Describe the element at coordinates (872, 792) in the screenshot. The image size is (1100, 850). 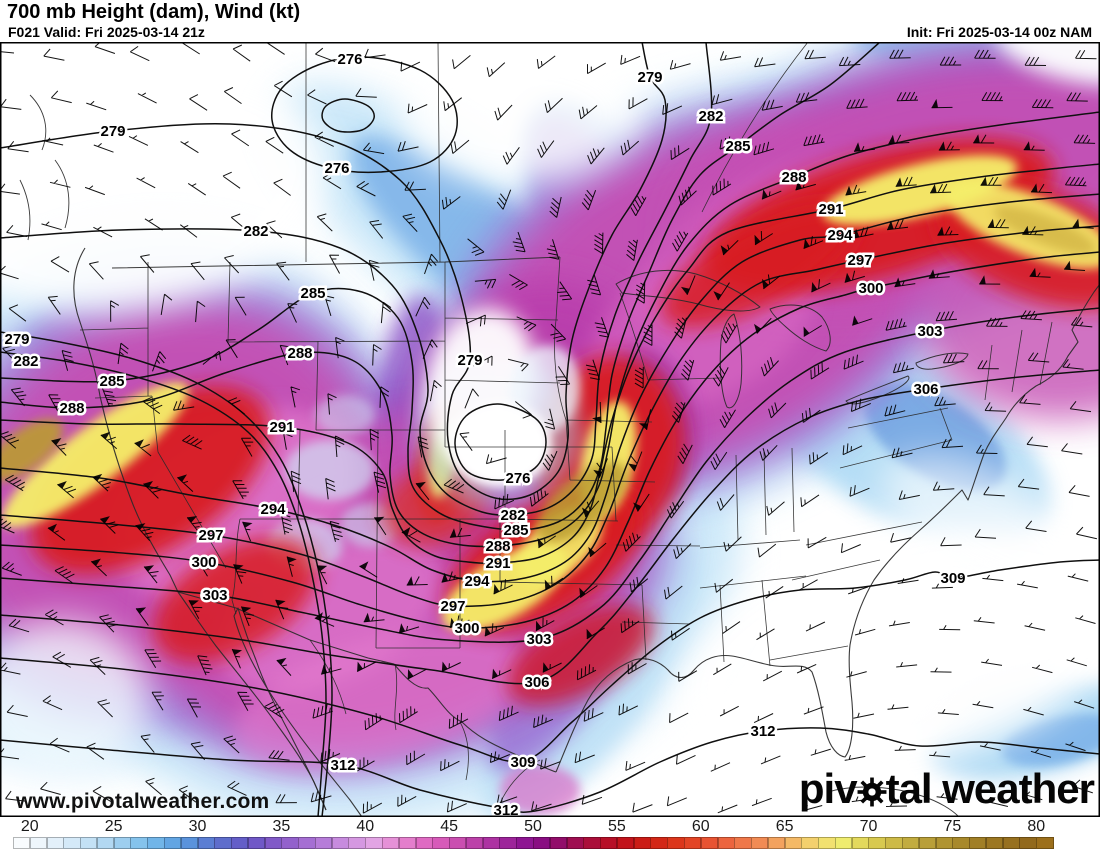
I see `gear-icon` at that location.